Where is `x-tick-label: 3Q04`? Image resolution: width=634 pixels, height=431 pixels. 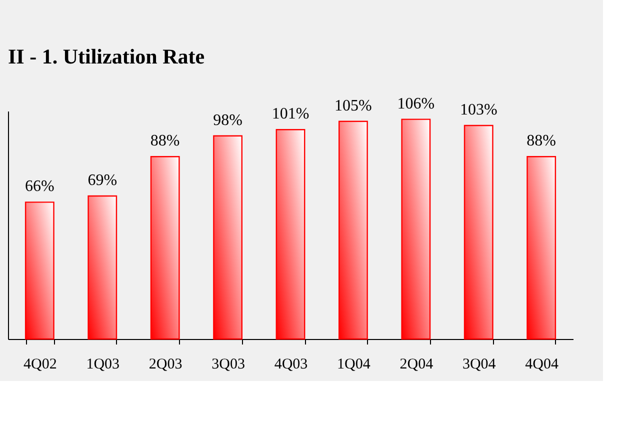 x-tick-label: 3Q04 is located at coordinates (479, 364).